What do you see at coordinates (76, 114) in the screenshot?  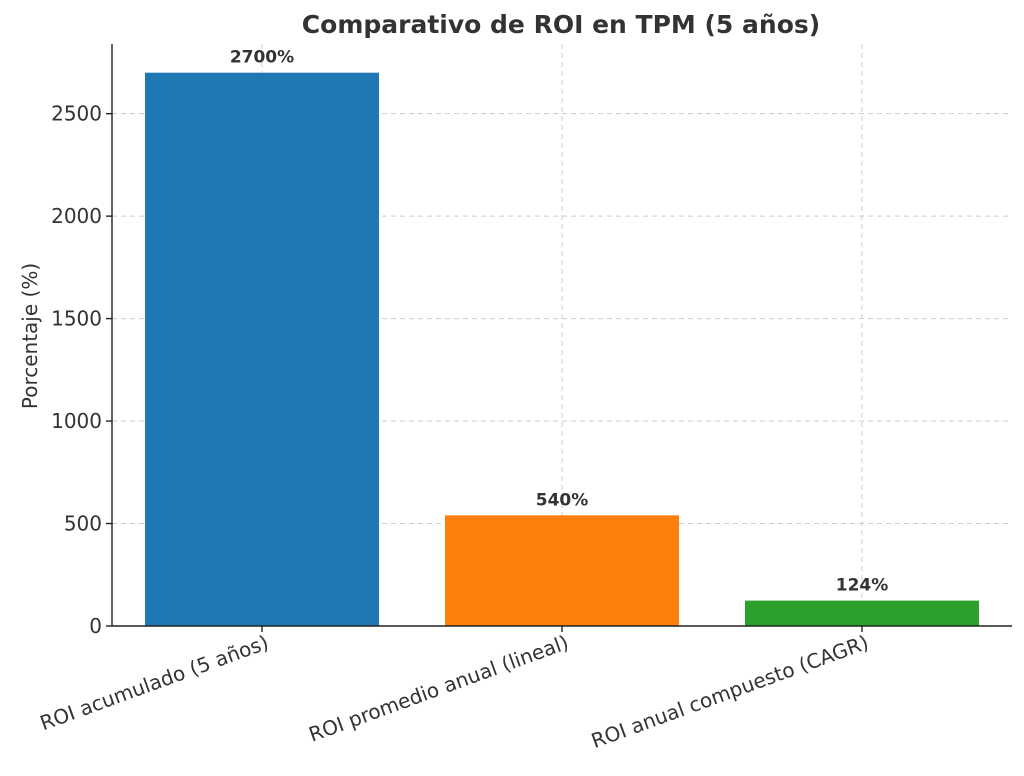 I see `y-tick-label: 2500` at bounding box center [76, 114].